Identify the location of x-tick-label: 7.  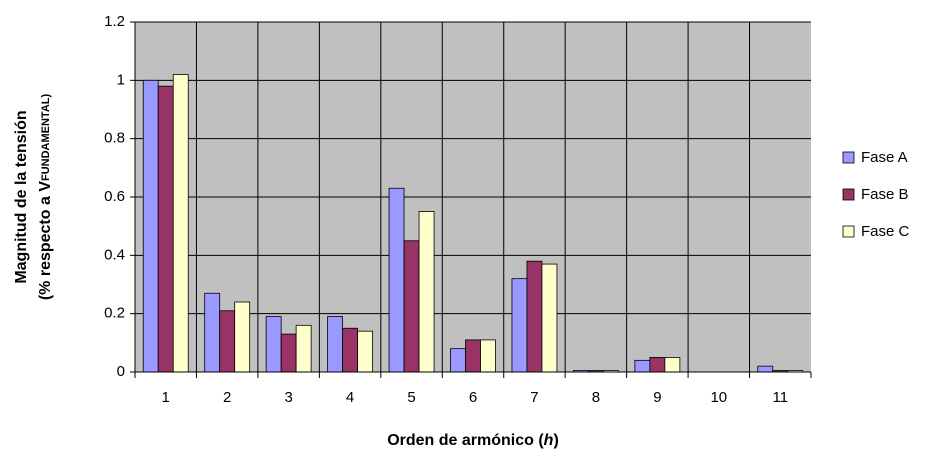
(534, 397).